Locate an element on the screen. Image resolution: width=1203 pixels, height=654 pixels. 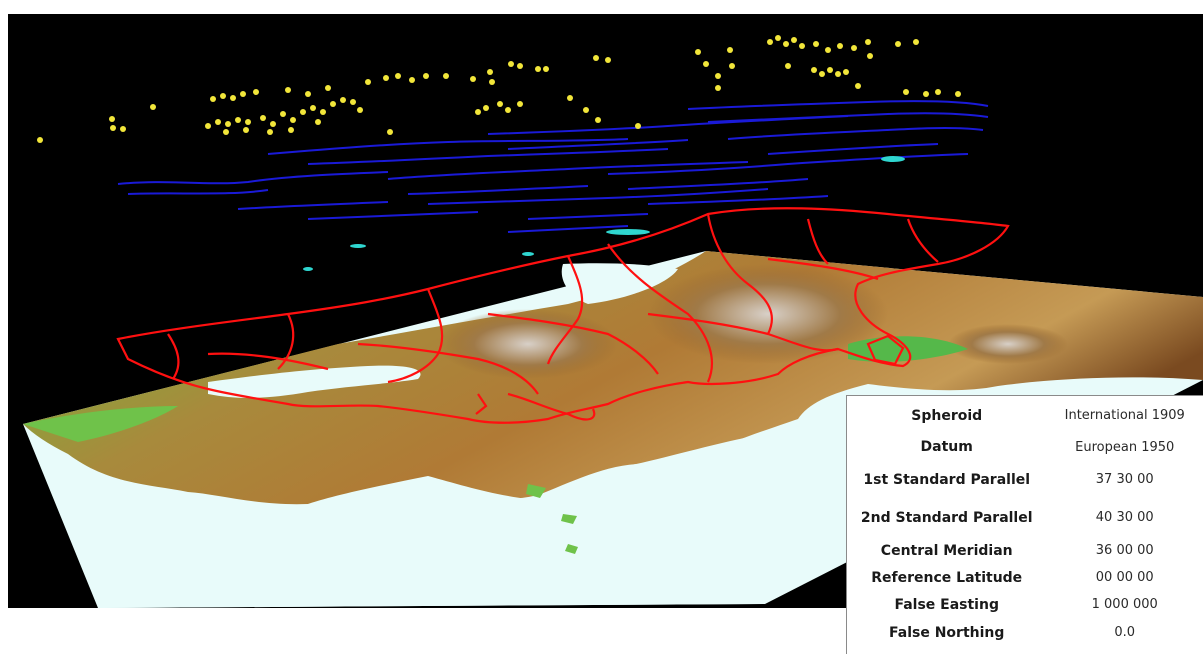
table-row: Datum European 1950 is located at coordinates (1025, 447).